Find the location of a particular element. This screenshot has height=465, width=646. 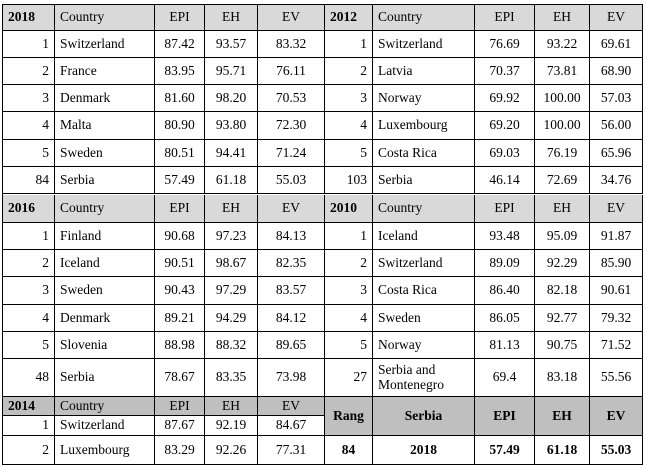

table-cell: 84.13 is located at coordinates (291, 236).